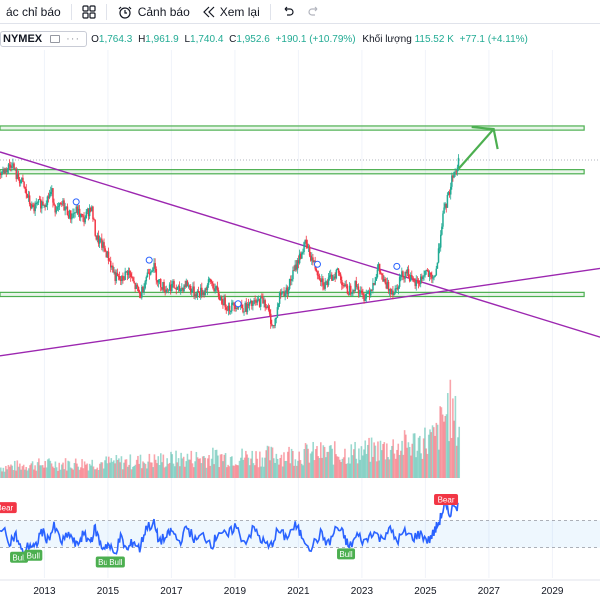 Image resolution: width=600 pixels, height=600 pixels. What do you see at coordinates (89, 12) in the screenshot?
I see `layouts-button` at bounding box center [89, 12].